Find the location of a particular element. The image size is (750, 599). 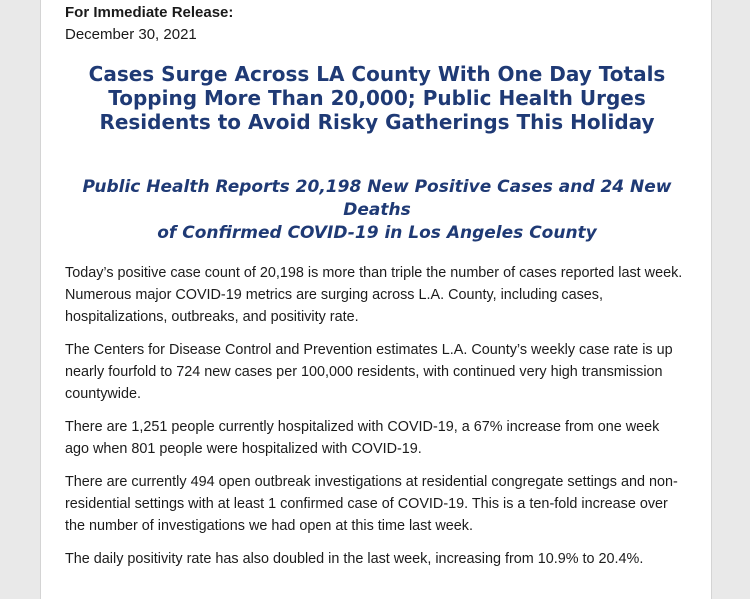

release-label: For Immediate Release: is located at coordinates (149, 12).